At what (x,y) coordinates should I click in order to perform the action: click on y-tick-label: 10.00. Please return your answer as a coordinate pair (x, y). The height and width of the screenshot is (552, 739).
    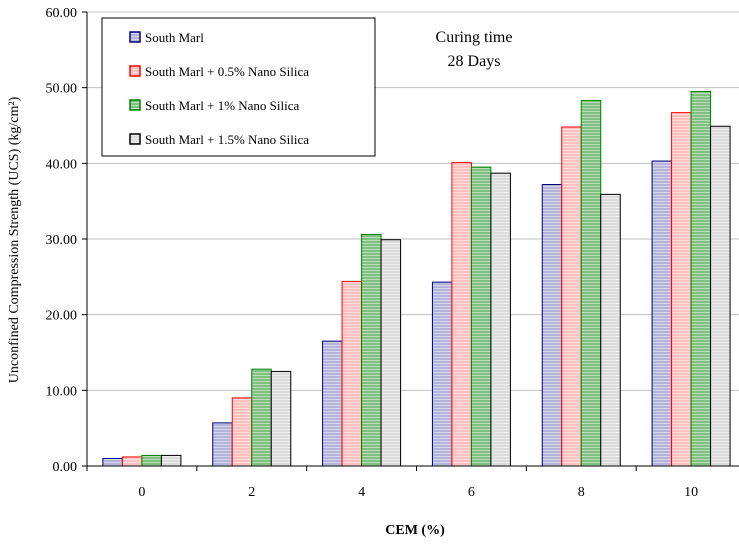
    Looking at the image, I should click on (62, 391).